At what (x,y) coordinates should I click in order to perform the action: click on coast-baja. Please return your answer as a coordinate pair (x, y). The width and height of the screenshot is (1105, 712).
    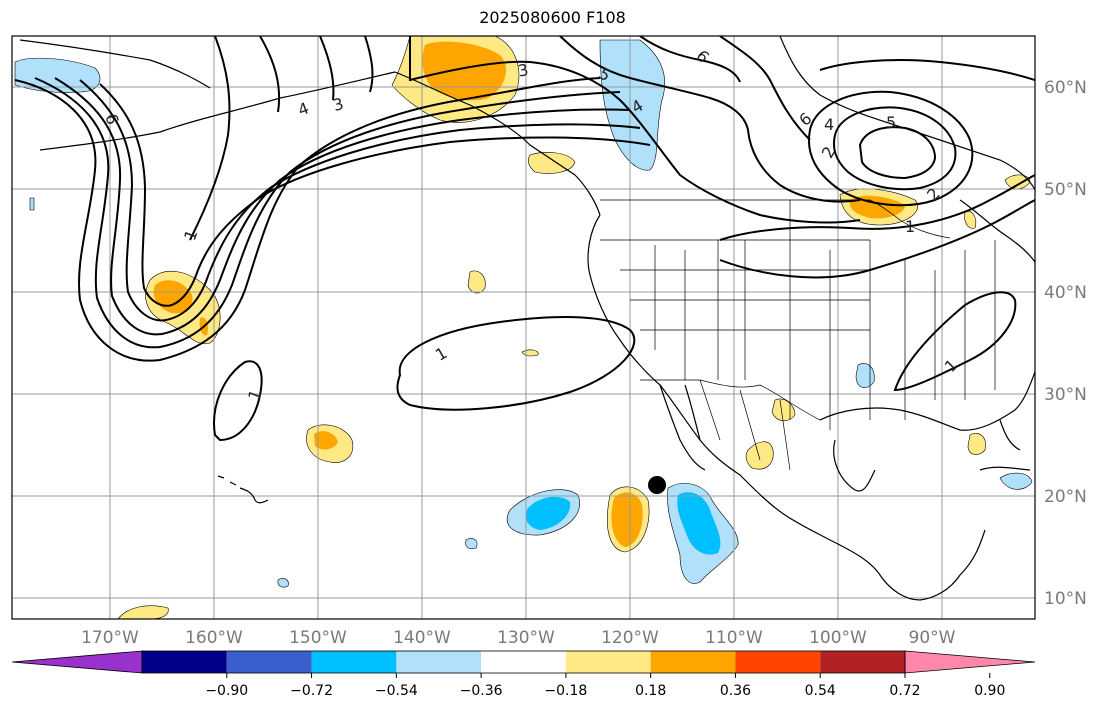
    Looking at the image, I should click on (682, 427).